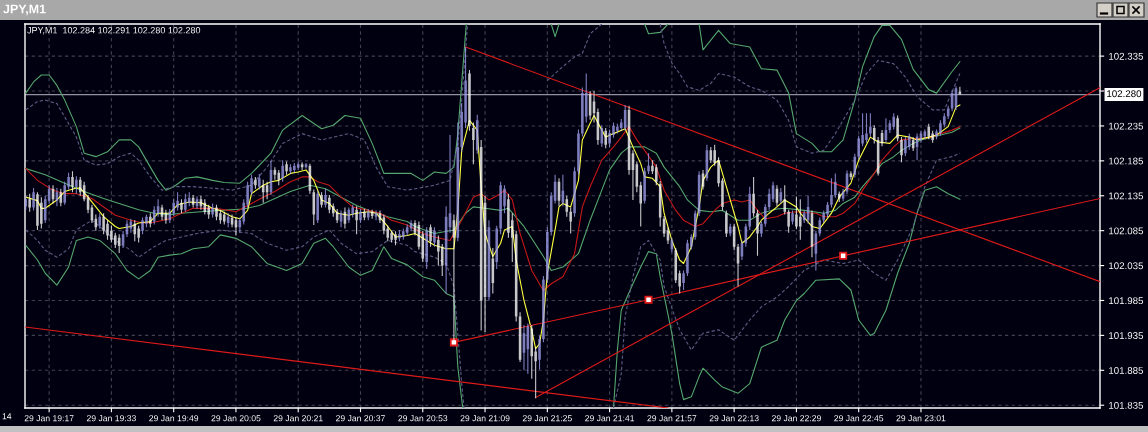  What do you see at coordinates (796, 418) in the screenshot?
I see `x-tick-label: 29 Jan 22:29` at bounding box center [796, 418].